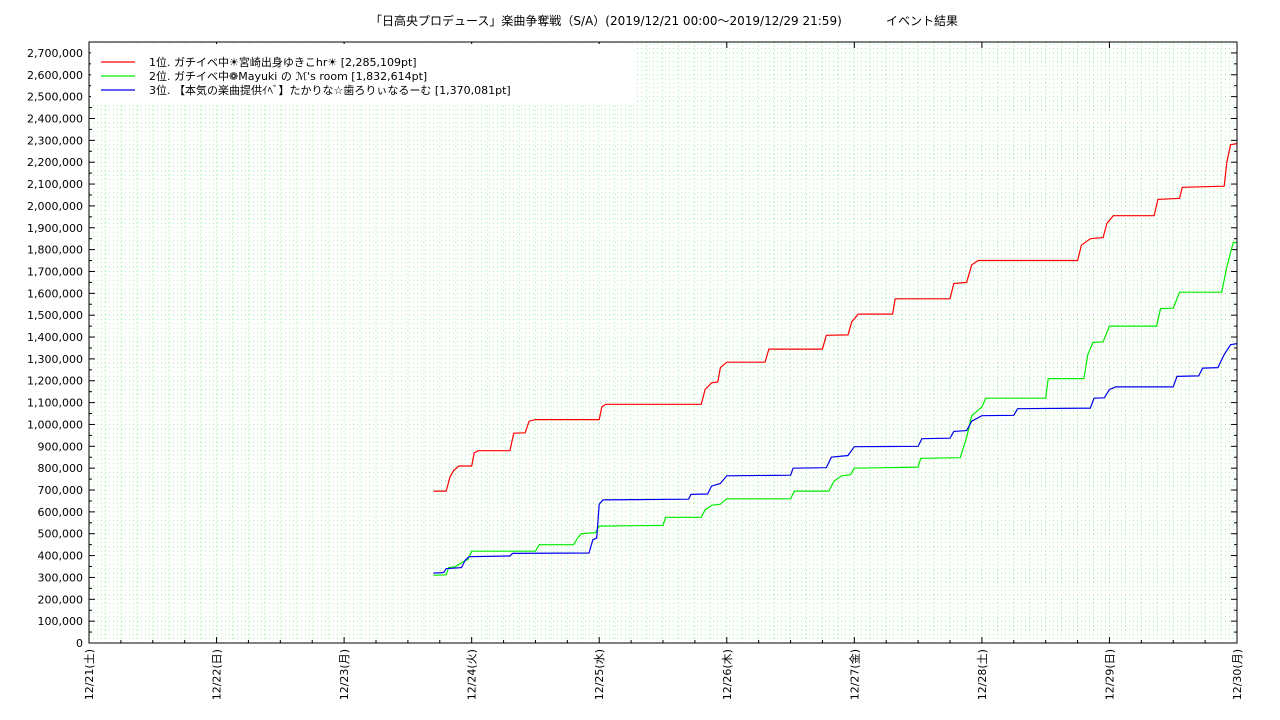  I want to click on y-tick-label: 2,400,000, so click(55, 118).